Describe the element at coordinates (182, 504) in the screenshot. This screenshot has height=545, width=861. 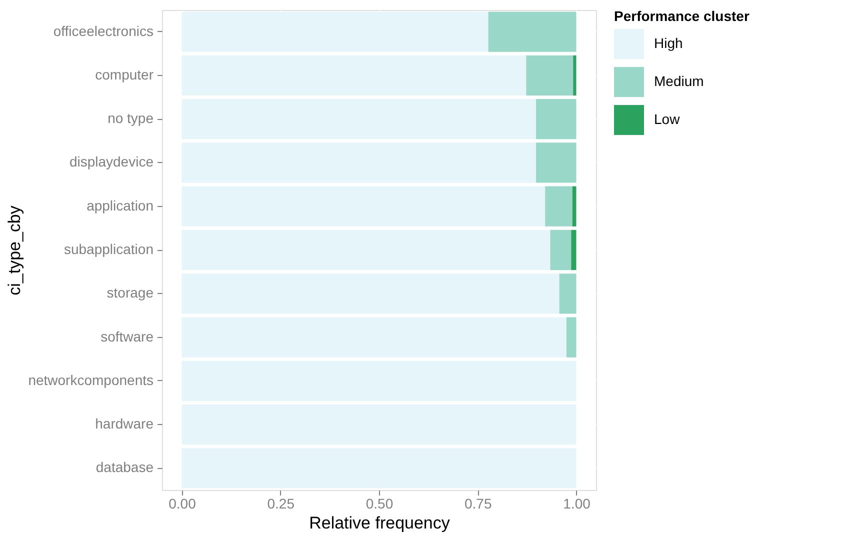
I see `x-tick-label: 0.00` at that location.